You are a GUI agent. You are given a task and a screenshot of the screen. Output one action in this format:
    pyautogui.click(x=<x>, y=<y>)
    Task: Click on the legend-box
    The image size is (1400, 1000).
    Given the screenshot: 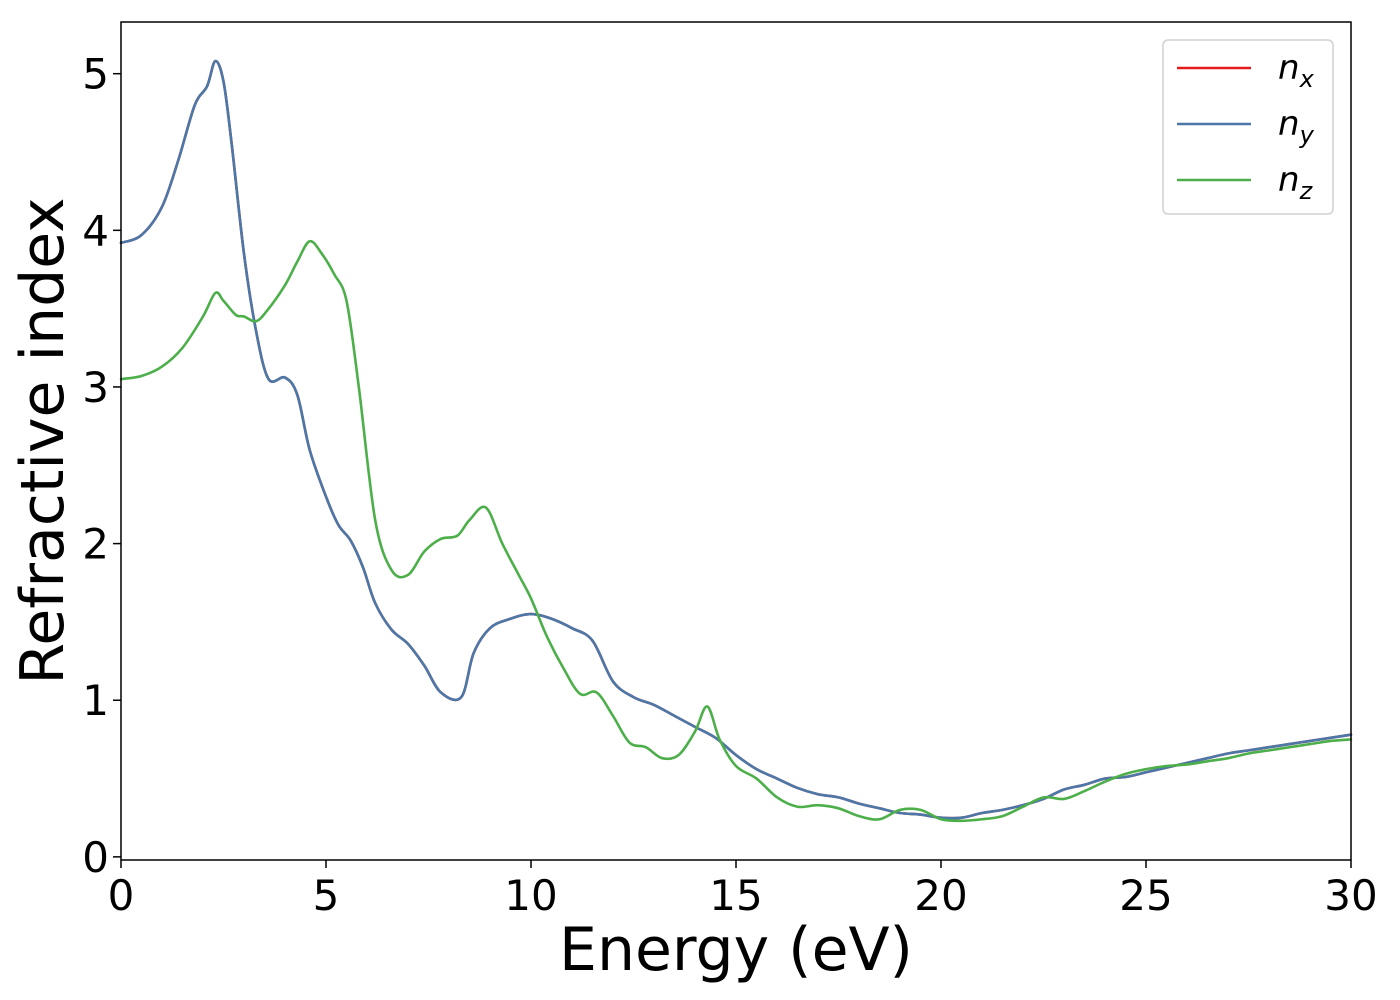 What is the action you would take?
    pyautogui.click(x=1248, y=127)
    